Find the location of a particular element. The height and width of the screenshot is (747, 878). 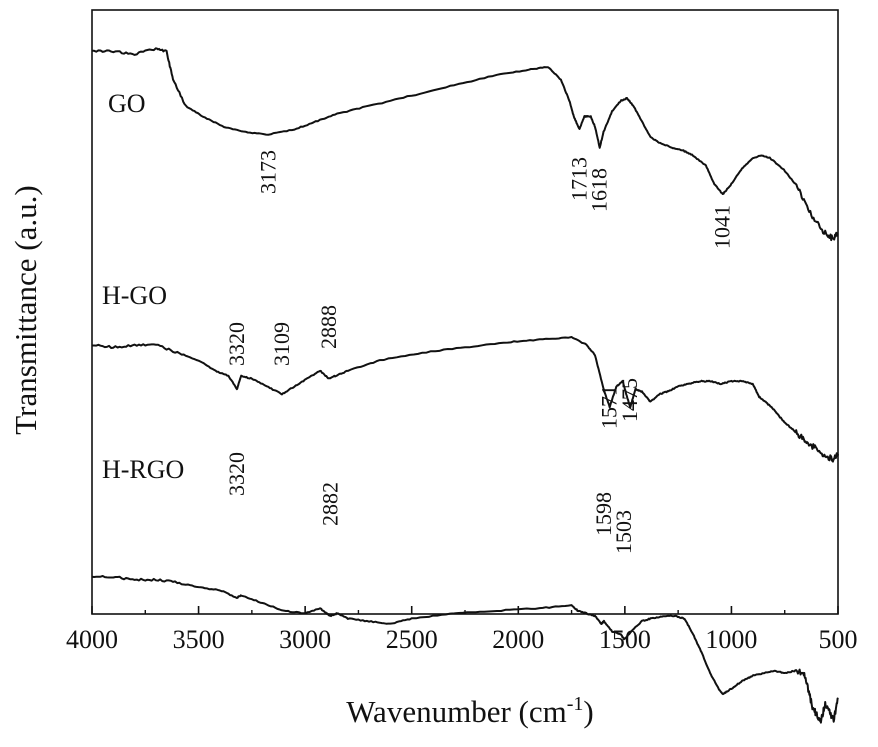

x-axis-ticks: 4000 3500 3000 2500 2000 1500 1000 500 is located at coordinates (462, 630).